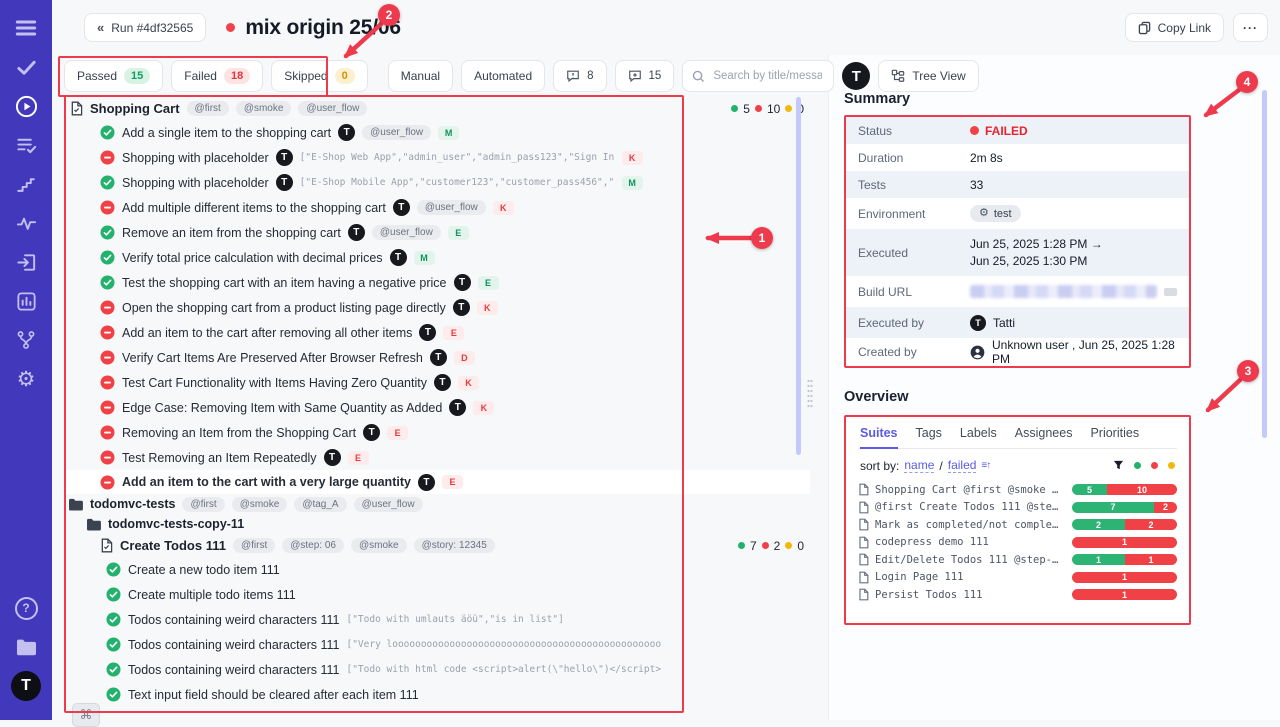 The width and height of the screenshot is (1280, 727). Describe the element at coordinates (26, 262) in the screenshot. I see `sidebar-import-icon` at that location.